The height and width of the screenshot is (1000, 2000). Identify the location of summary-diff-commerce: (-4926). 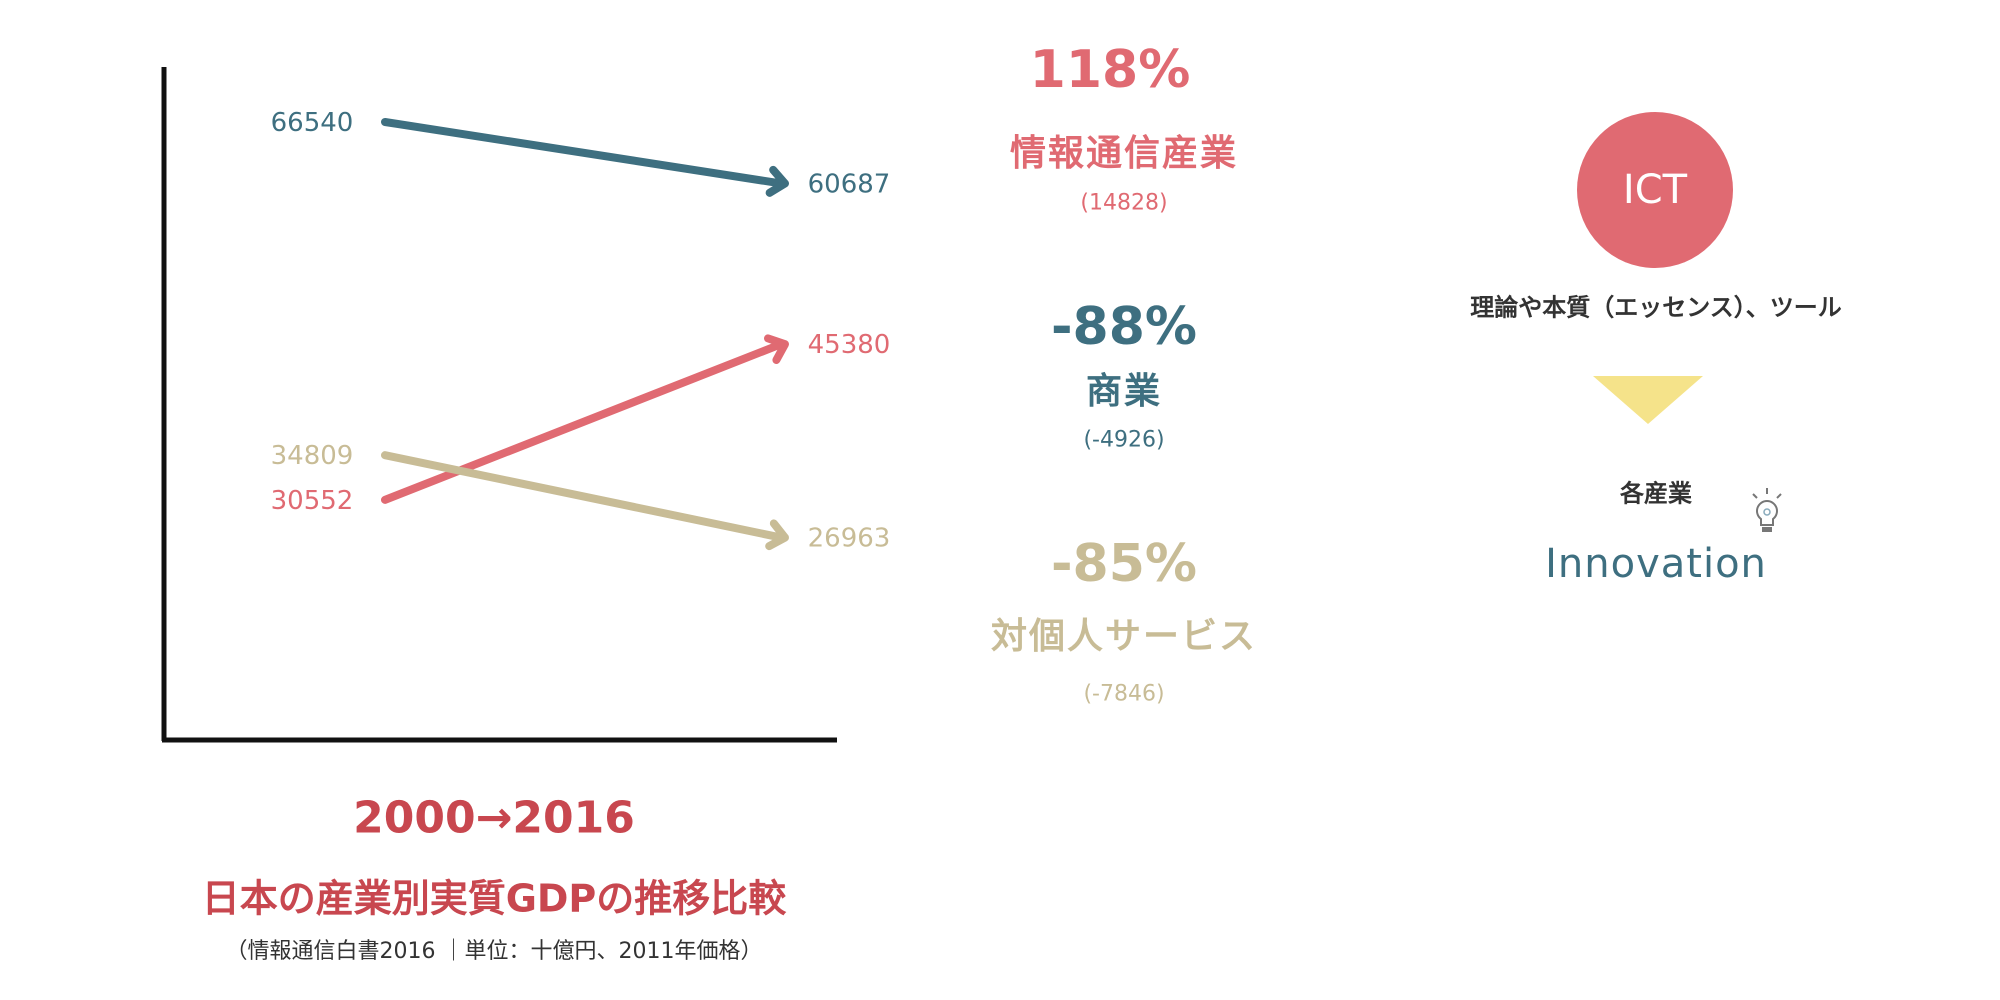
(1124, 440).